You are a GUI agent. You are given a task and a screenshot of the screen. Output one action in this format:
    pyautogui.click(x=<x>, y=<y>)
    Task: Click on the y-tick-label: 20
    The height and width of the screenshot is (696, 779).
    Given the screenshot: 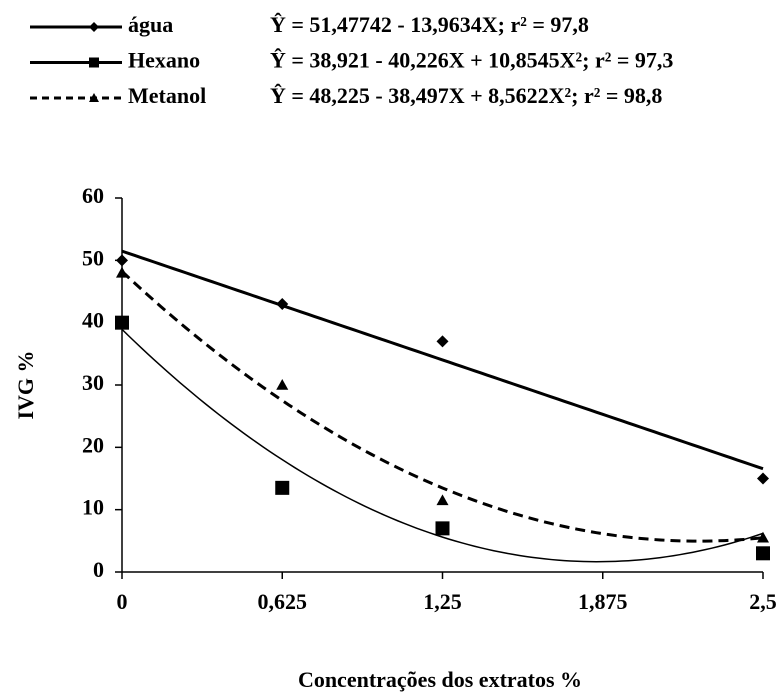 What is the action you would take?
    pyautogui.click(x=93, y=444)
    